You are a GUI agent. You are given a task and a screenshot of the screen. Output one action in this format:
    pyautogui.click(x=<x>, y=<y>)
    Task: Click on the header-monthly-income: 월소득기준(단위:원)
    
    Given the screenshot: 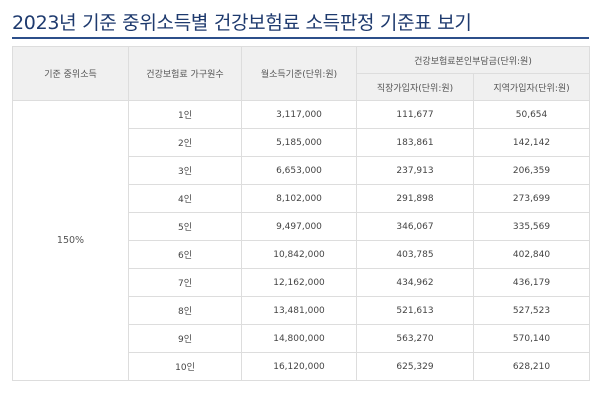 What is the action you would take?
    pyautogui.click(x=299, y=73)
    